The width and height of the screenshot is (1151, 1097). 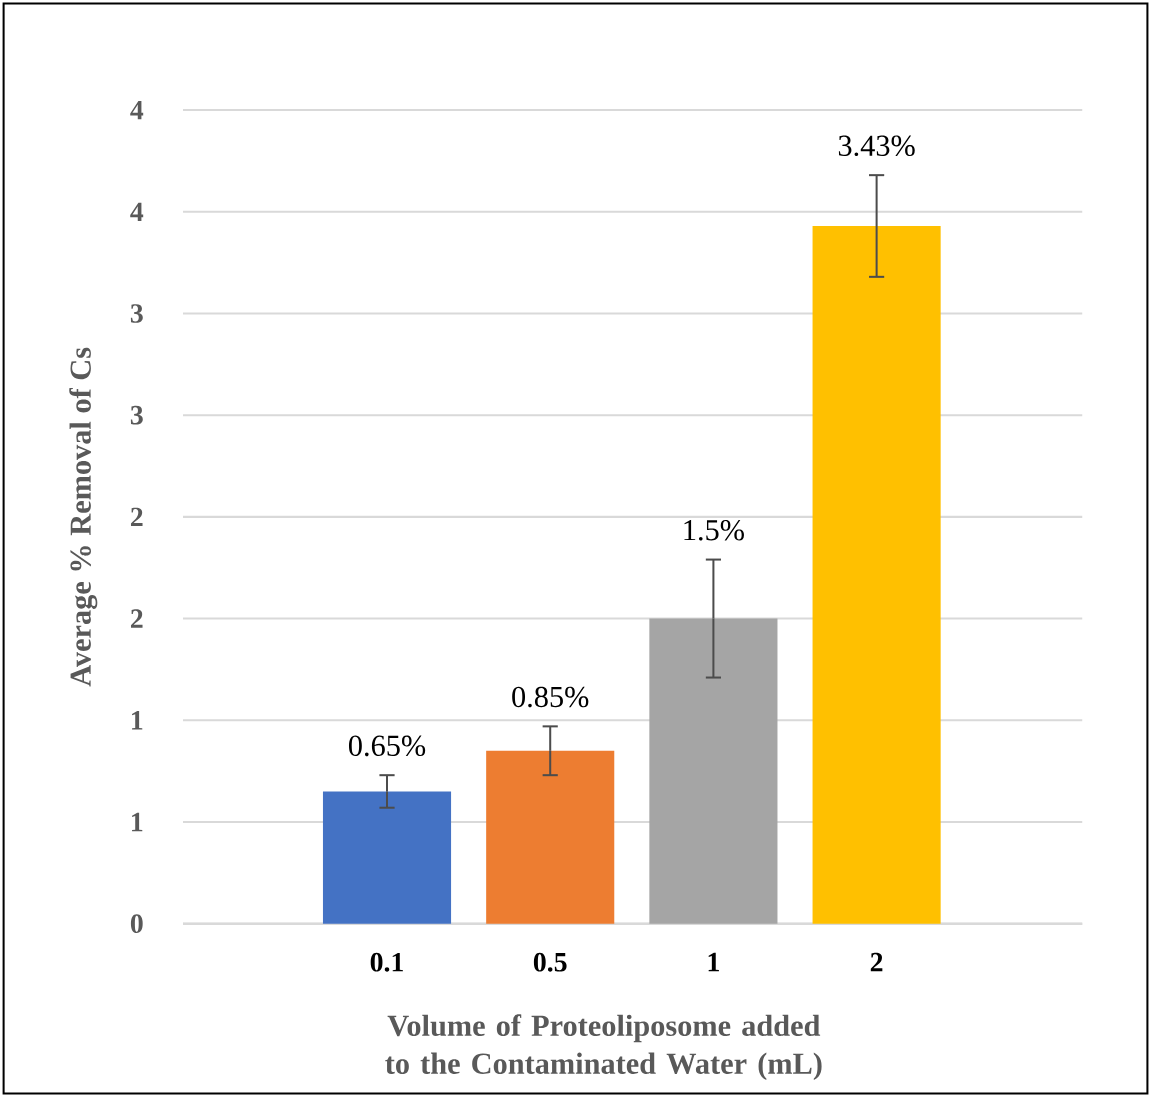 I want to click on y-axis-title: Average % Removal of Cs, so click(x=83, y=517).